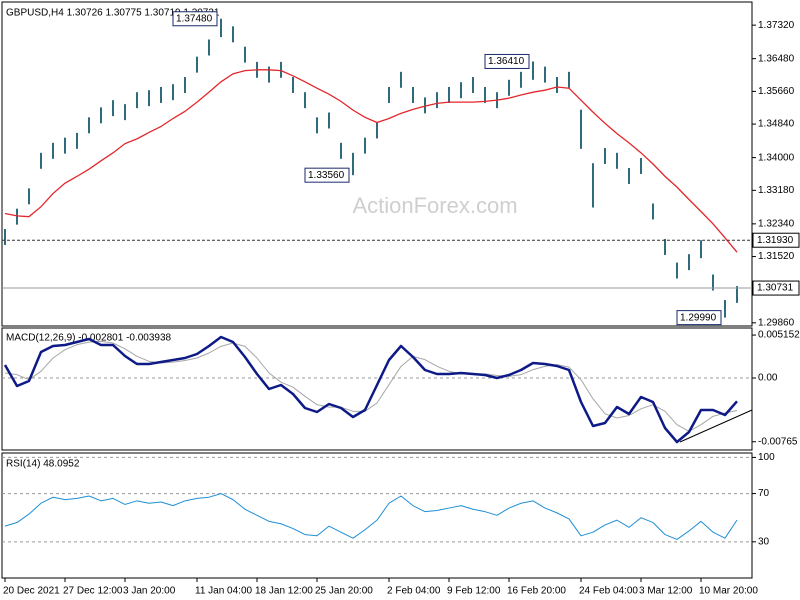 This screenshot has height=600, width=800. I want to click on x-tick-label: 10 Mar 20:00, so click(728, 591).